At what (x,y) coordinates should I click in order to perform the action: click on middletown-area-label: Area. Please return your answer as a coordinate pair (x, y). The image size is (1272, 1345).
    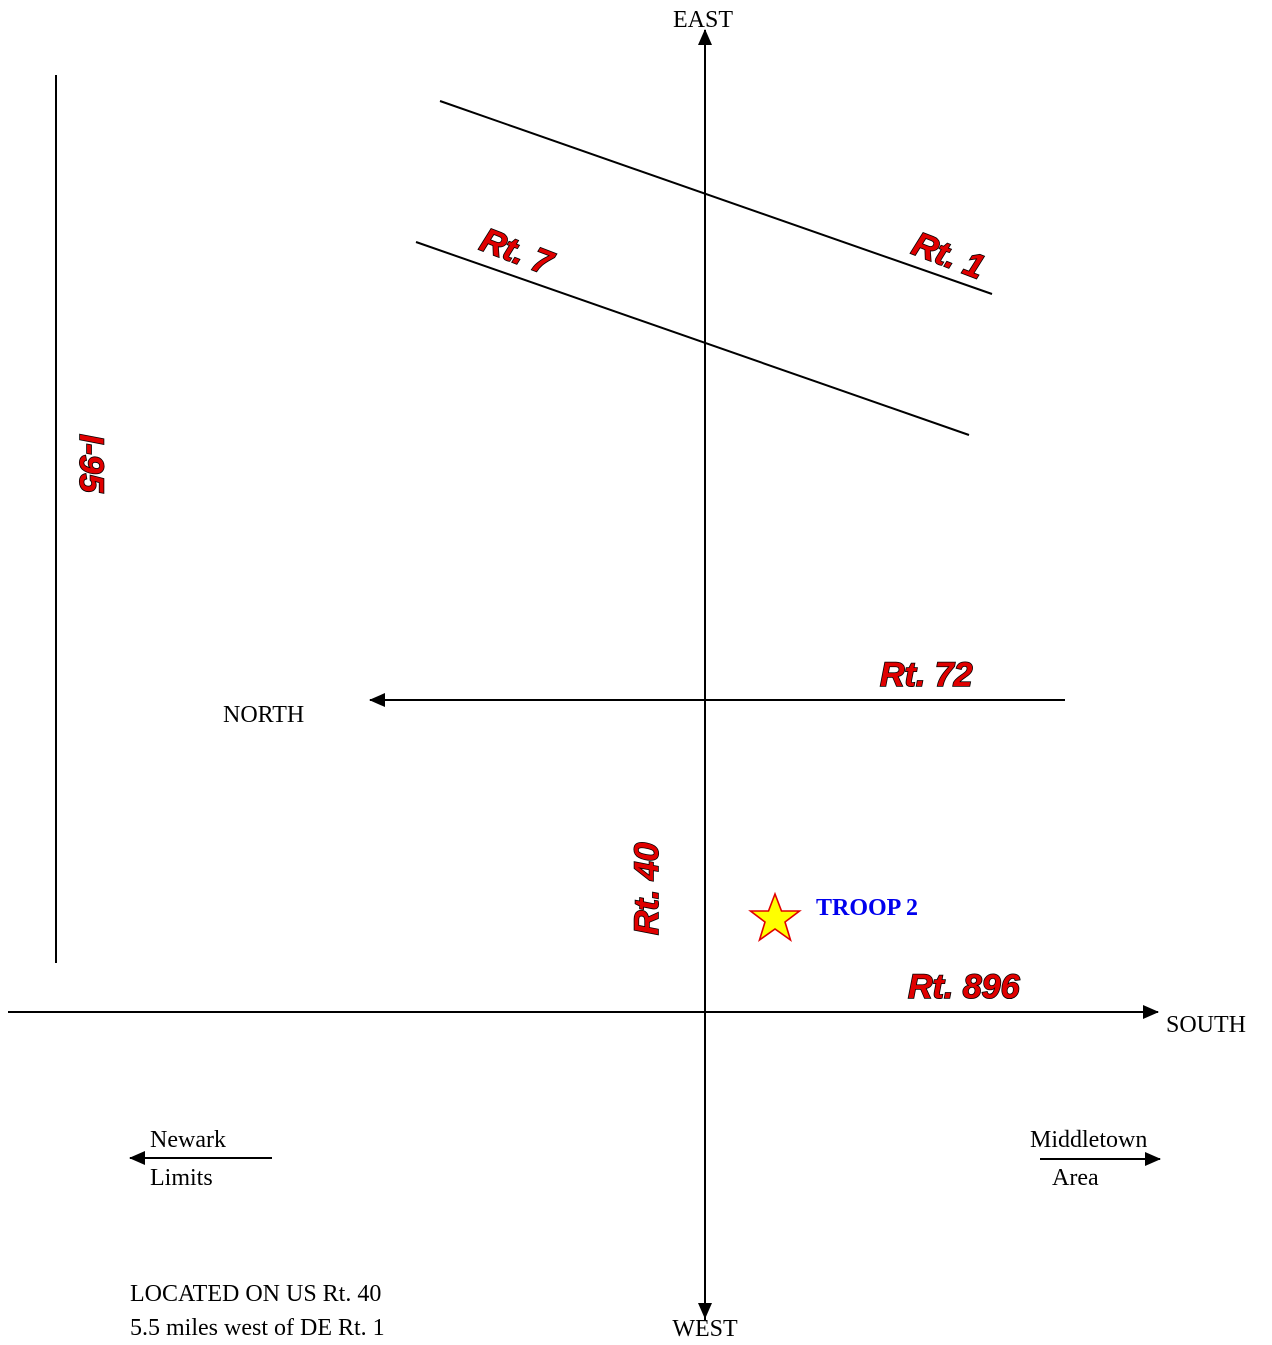
    Looking at the image, I should click on (1075, 1178).